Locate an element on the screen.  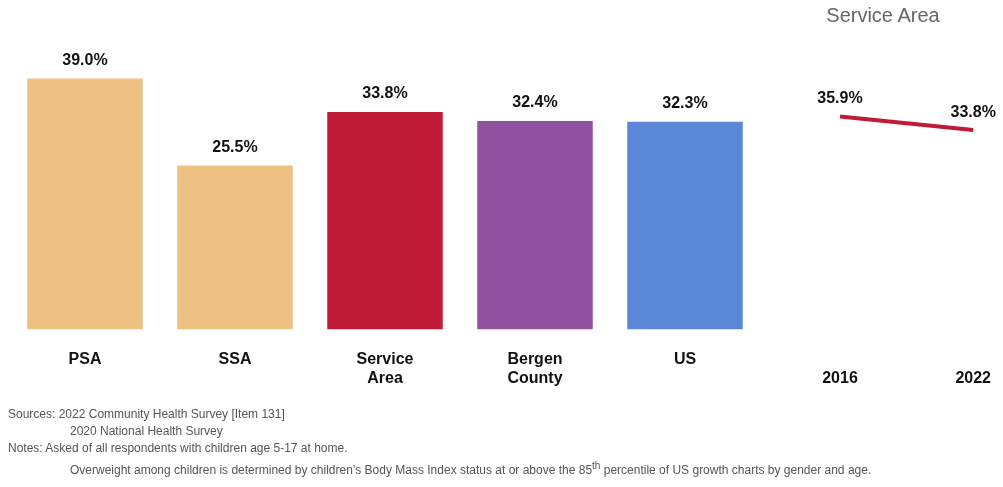
text: Sources: 2022 Community Health Survey [Item 131] is located at coordinates (146, 414).